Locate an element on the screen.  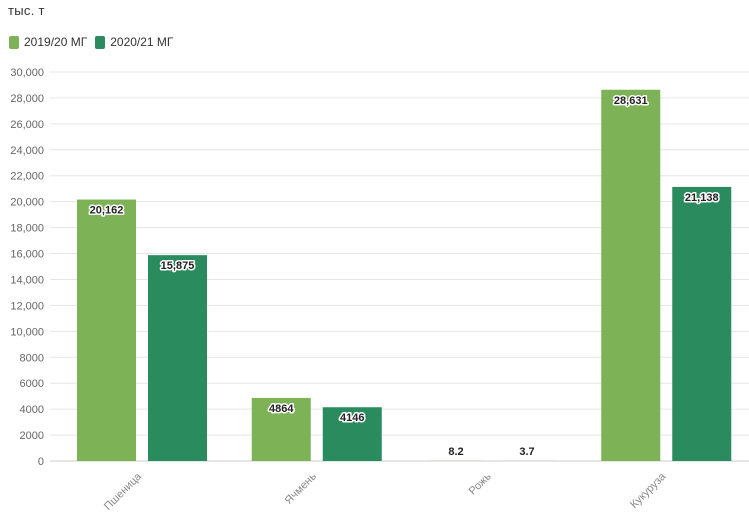
data-label: 4146 is located at coordinates (352, 418).